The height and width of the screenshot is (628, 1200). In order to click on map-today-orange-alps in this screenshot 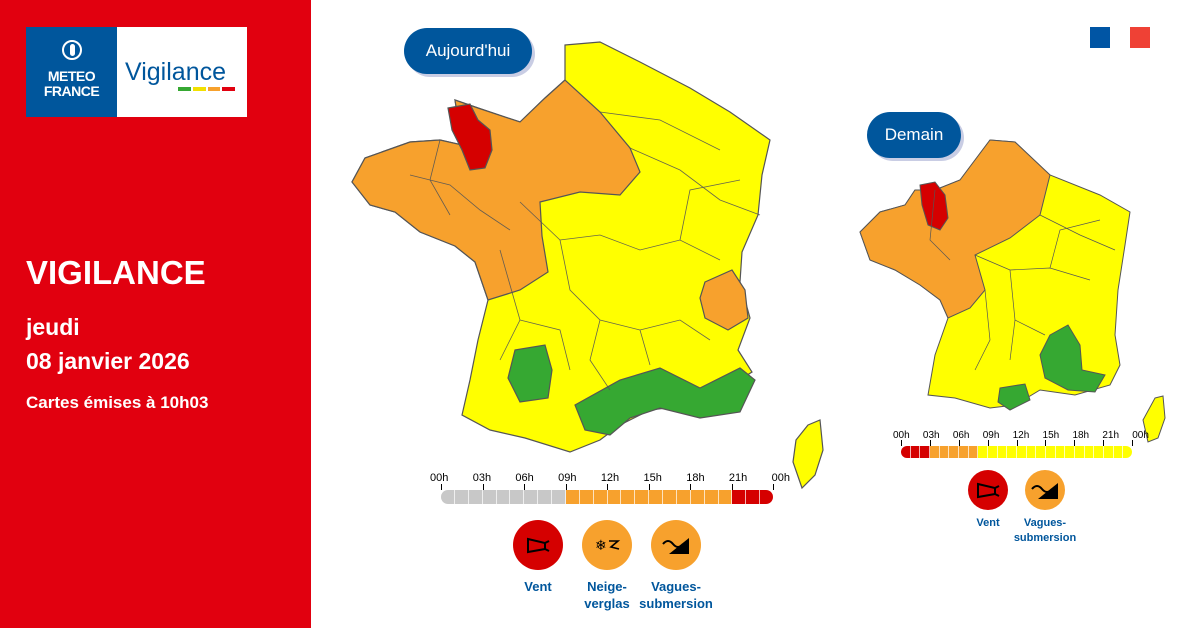, I will do `click(724, 300)`.